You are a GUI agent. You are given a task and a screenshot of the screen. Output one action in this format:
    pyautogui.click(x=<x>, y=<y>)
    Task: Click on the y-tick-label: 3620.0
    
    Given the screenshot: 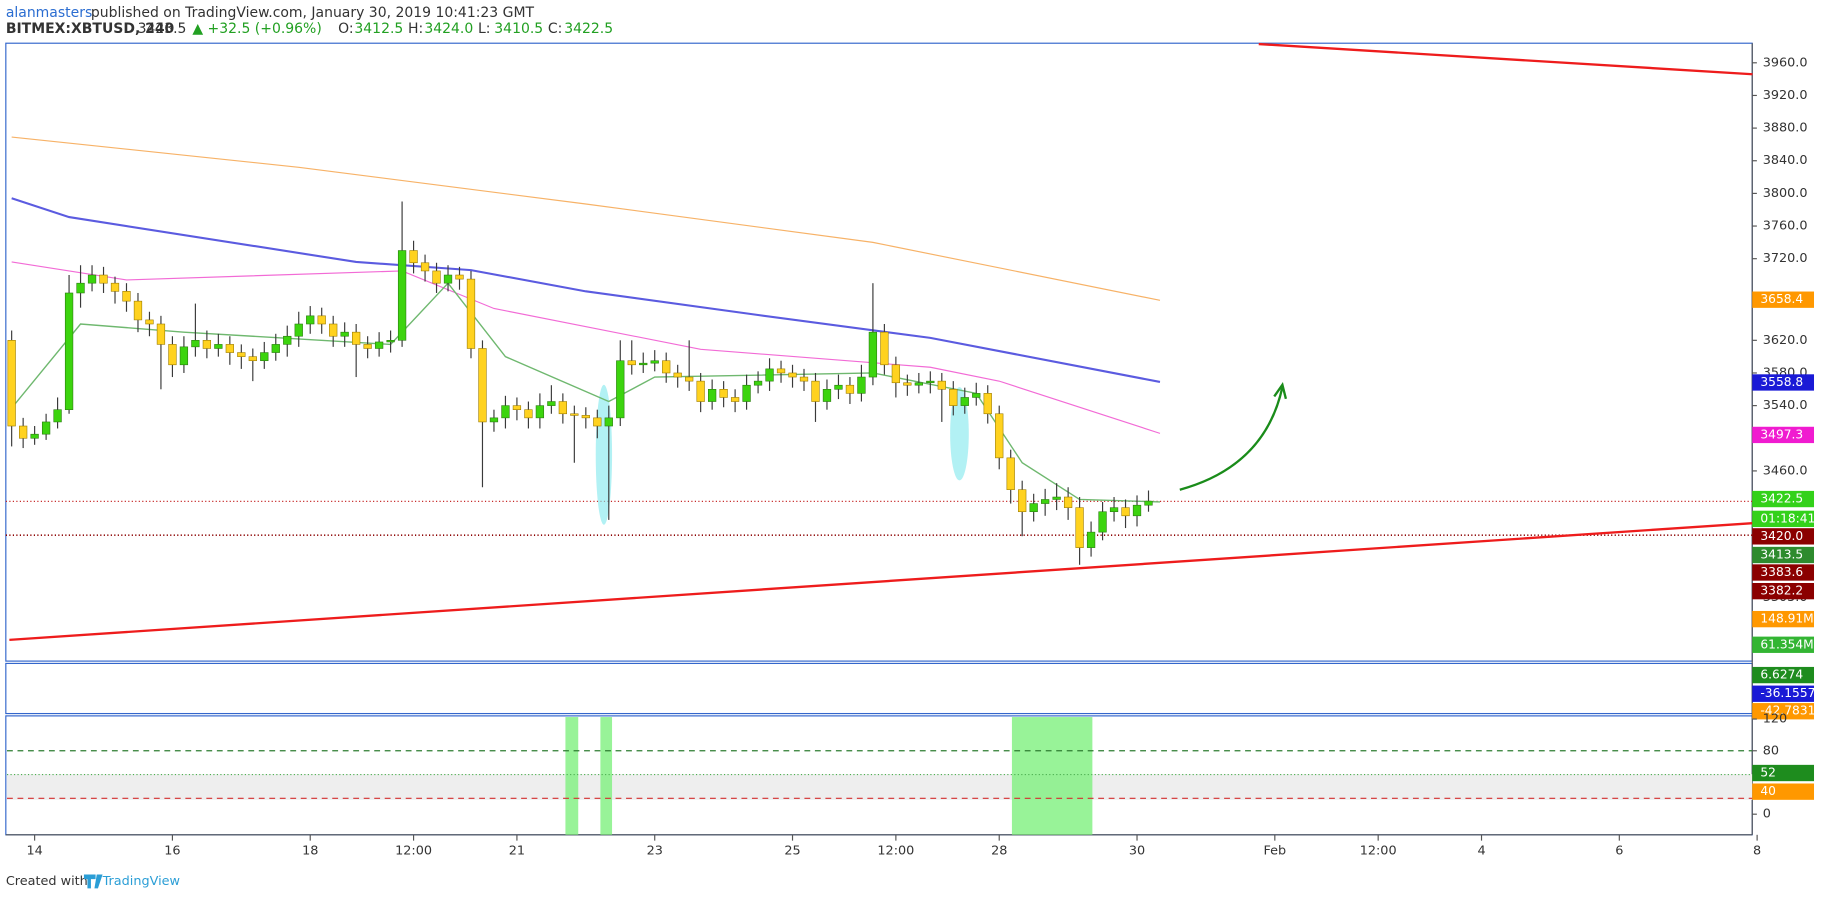 What is the action you would take?
    pyautogui.click(x=1785, y=340)
    